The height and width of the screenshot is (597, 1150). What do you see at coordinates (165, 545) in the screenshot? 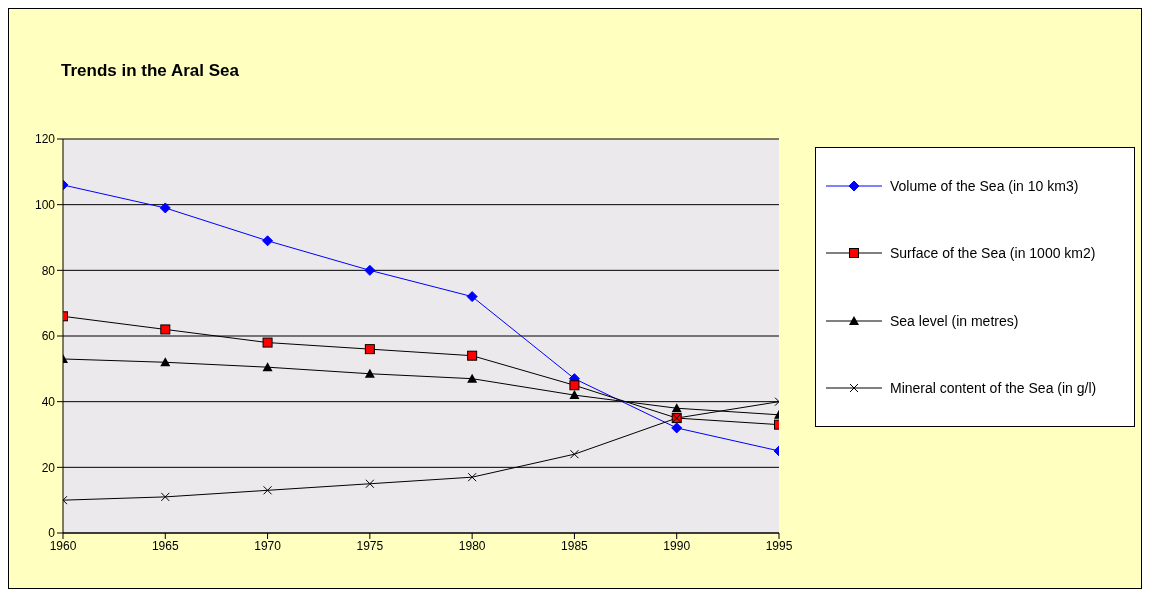
I see `x-tick-label: 1965` at bounding box center [165, 545].